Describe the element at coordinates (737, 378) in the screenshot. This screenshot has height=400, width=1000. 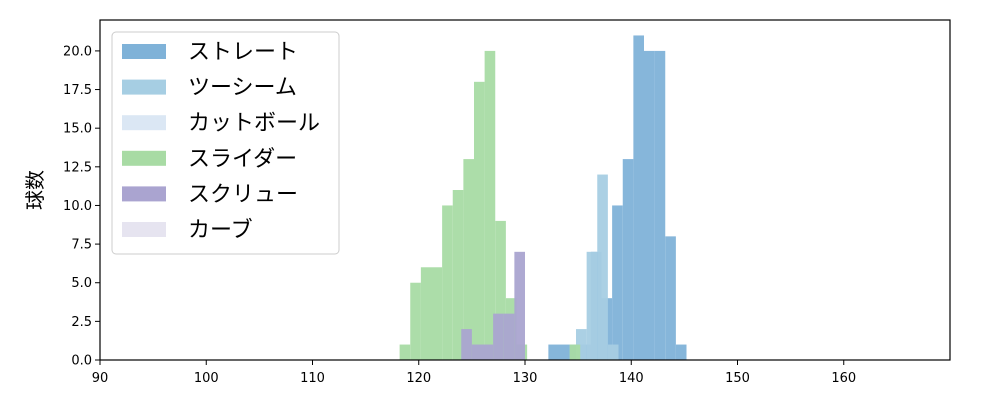
I see `x-tick-label: 150` at that location.